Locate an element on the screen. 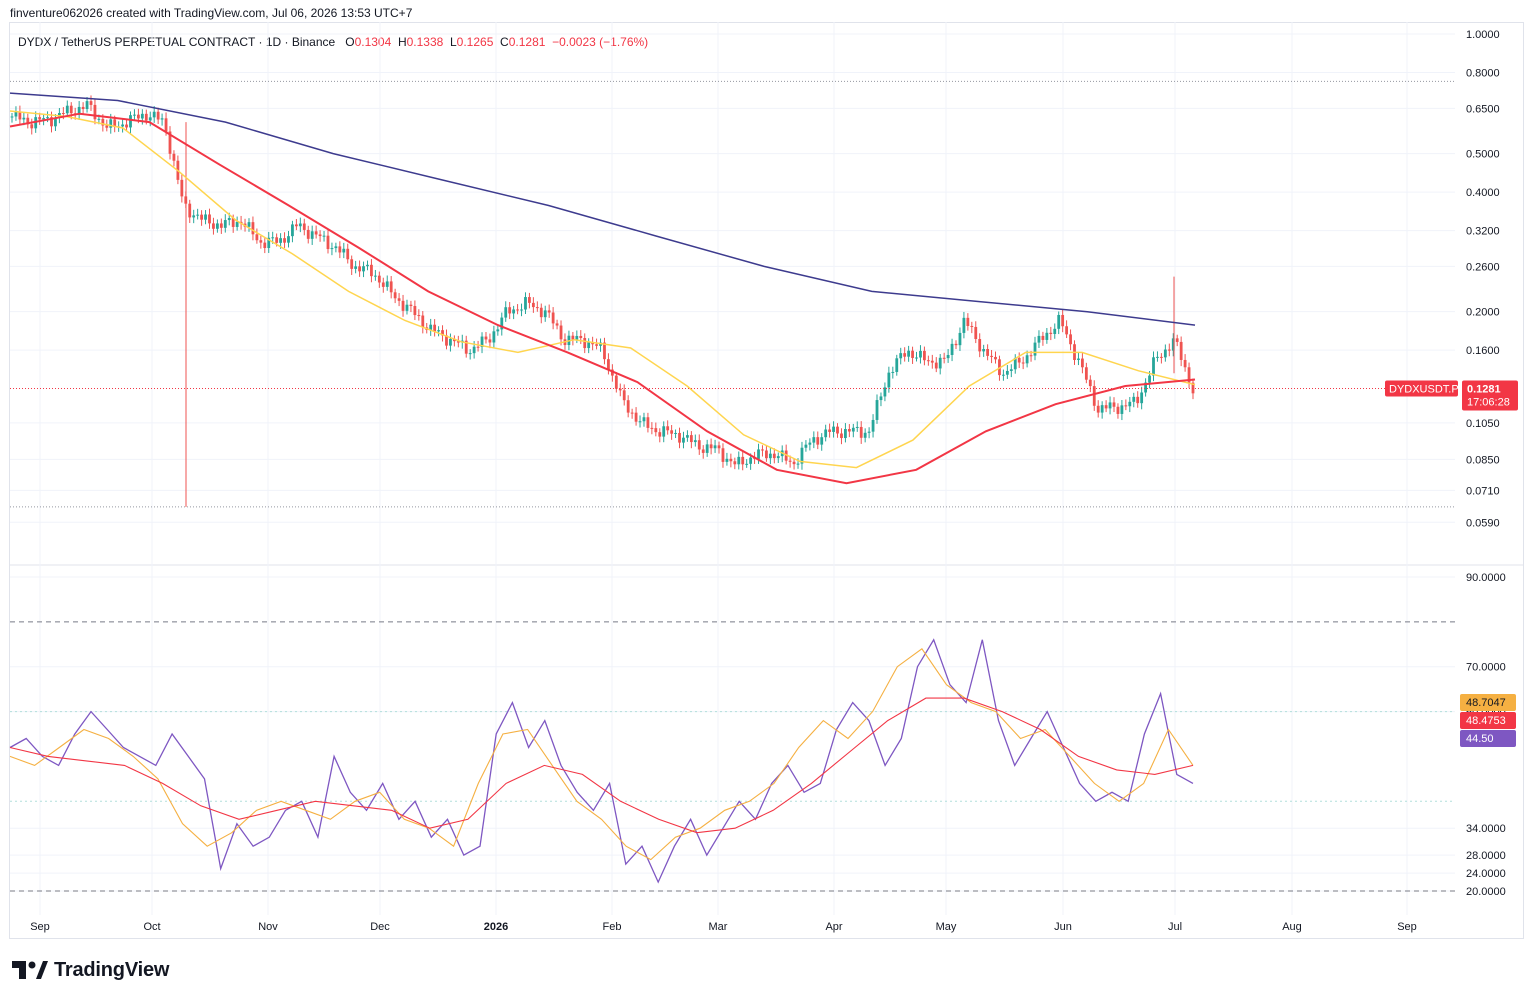 This screenshot has width=1534, height=1000. rsi-tick-label: 70.0000 is located at coordinates (1486, 668).